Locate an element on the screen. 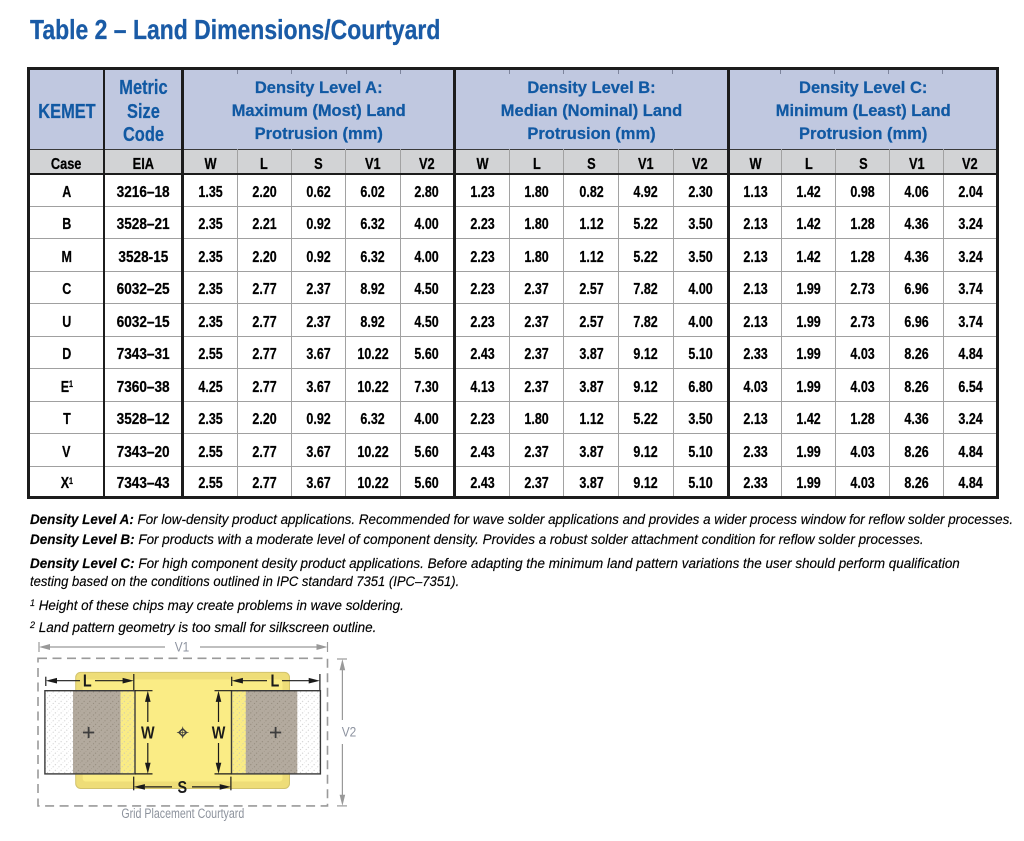 Image resolution: width=1024 pixels, height=841 pixels. svg-text: Grid Placement Courtyard is located at coordinates (182, 814).